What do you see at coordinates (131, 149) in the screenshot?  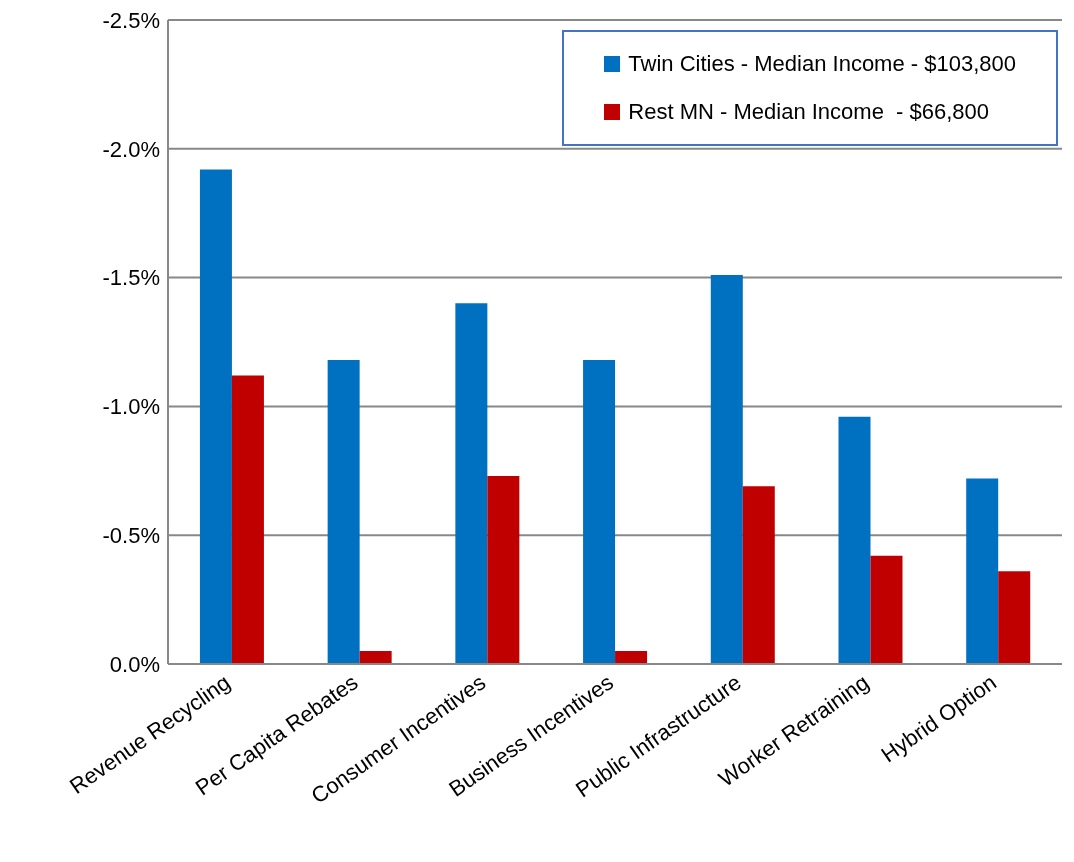 I see `y-tick-label: -2.0%` at bounding box center [131, 149].